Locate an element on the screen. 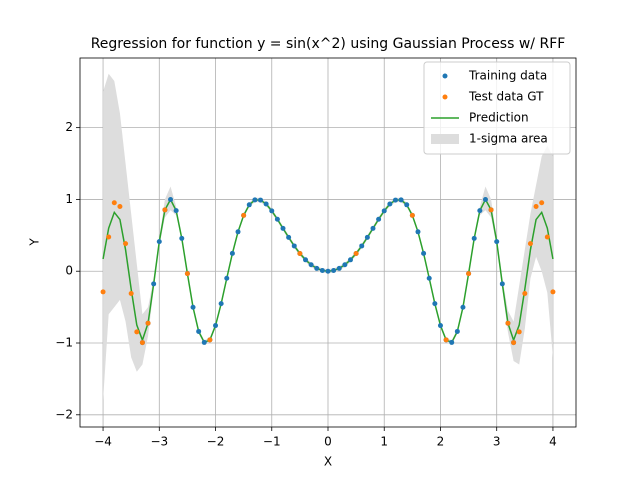 The width and height of the screenshot is (640, 480). legend-label: Prediction is located at coordinates (499, 118).